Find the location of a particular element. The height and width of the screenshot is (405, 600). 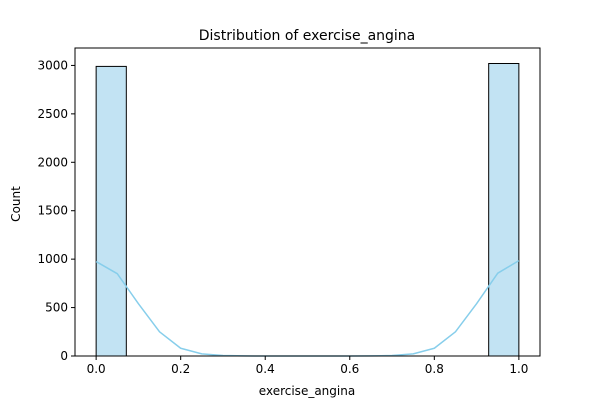

x-tick-label: 0.6 is located at coordinates (349, 369).